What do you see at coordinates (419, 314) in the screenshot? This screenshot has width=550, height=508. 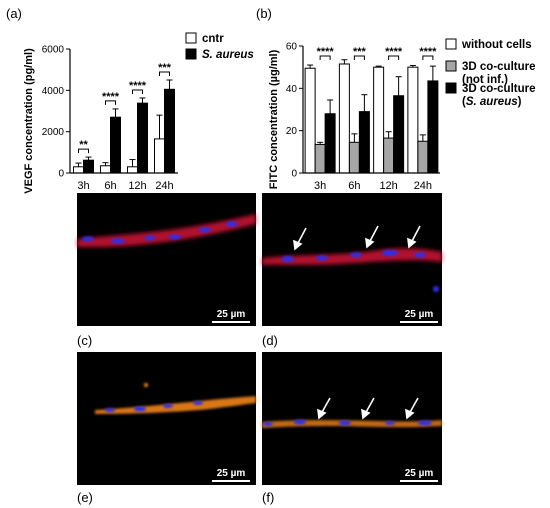 I see `micrograph-d-scale-label: 25 µm` at bounding box center [419, 314].